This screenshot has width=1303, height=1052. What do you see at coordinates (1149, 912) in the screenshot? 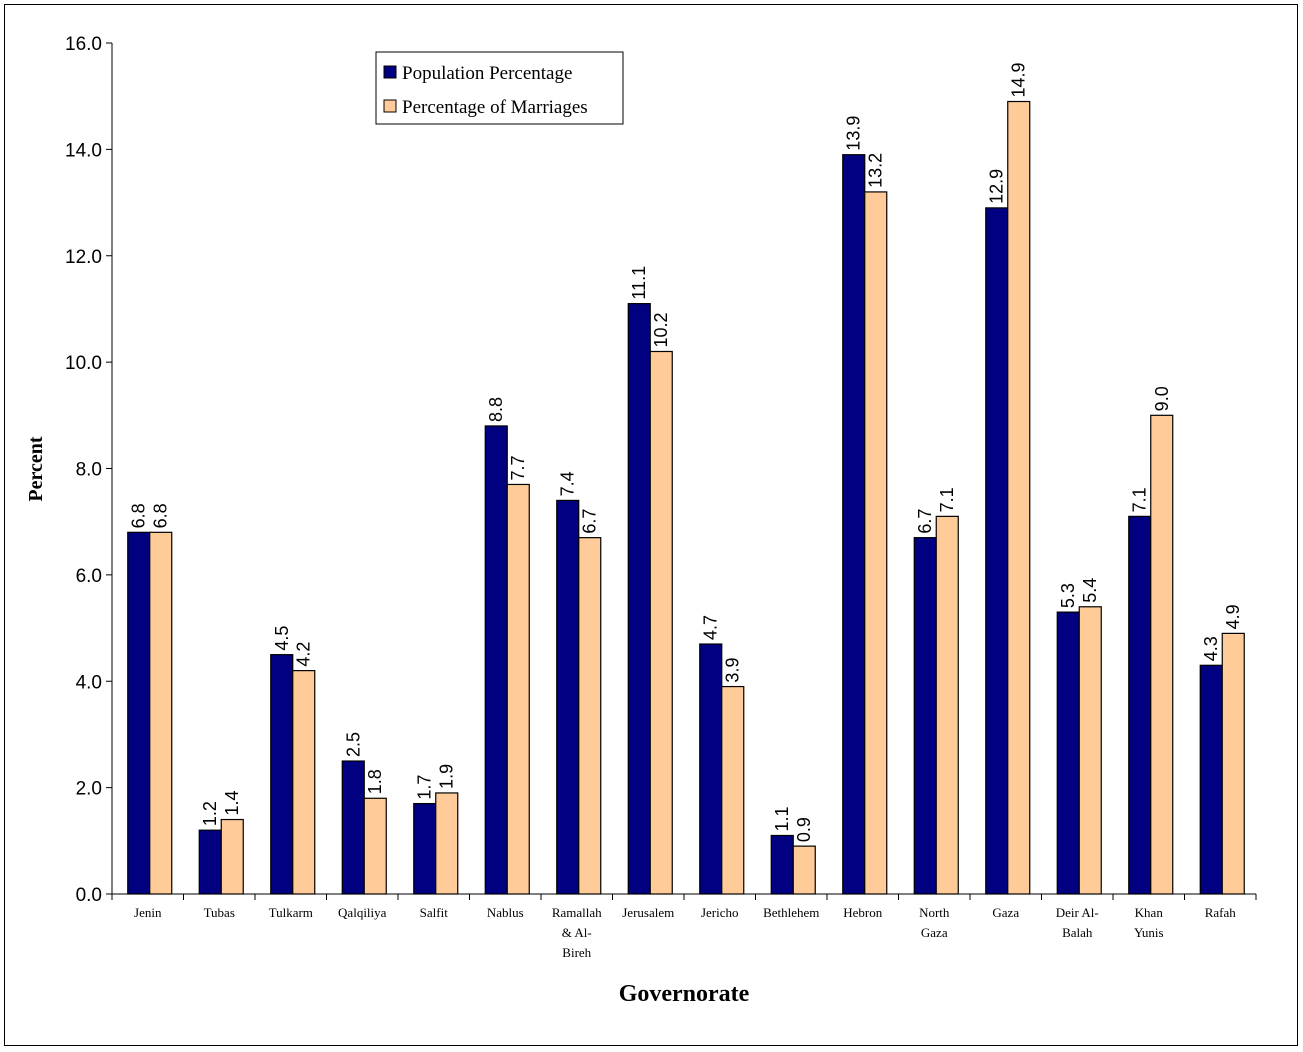
I see `x-tick-label: Khan` at bounding box center [1149, 912].